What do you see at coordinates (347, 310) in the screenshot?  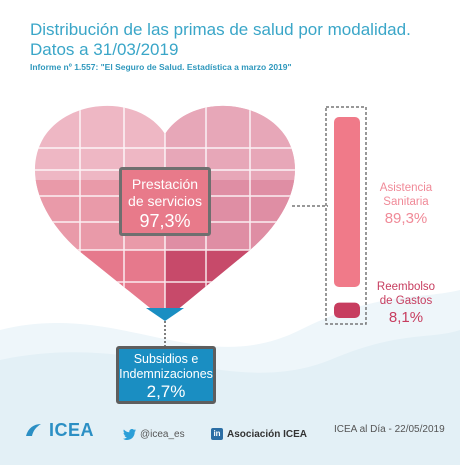 I see `bar-reembolso-gastos` at bounding box center [347, 310].